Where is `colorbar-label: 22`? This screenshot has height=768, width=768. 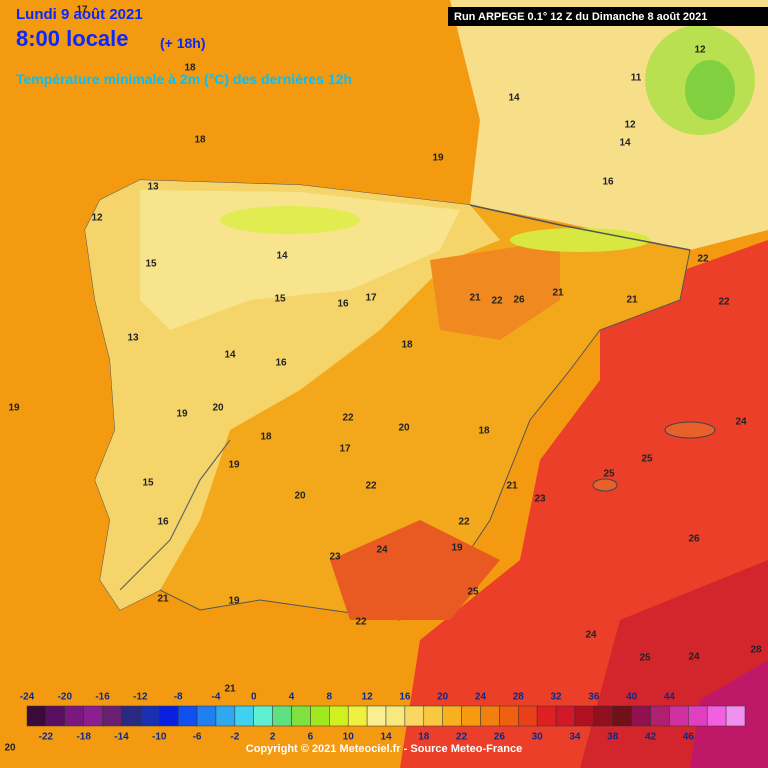
colorbar-label: 22 is located at coordinates (462, 737).